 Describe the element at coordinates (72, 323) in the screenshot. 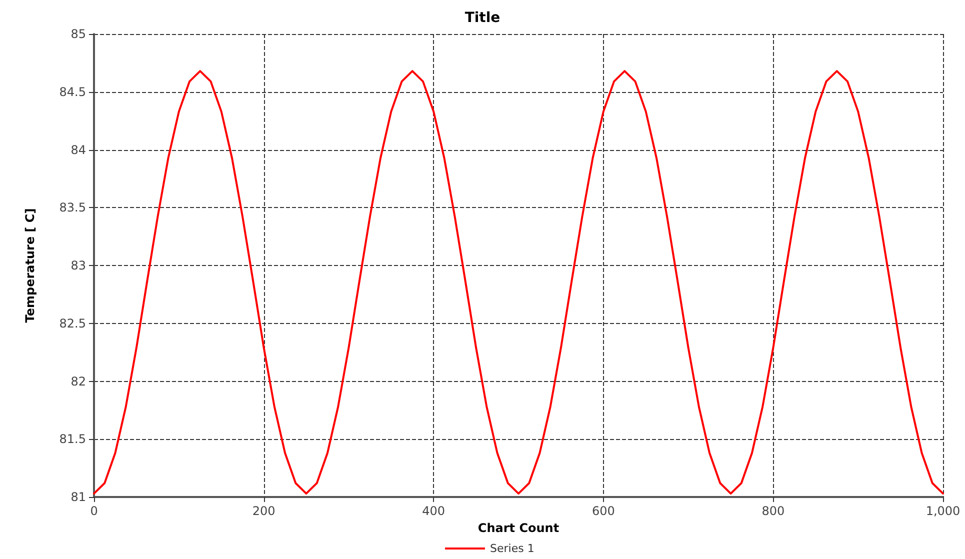

I see `y-tick-label: 82.5` at that location.